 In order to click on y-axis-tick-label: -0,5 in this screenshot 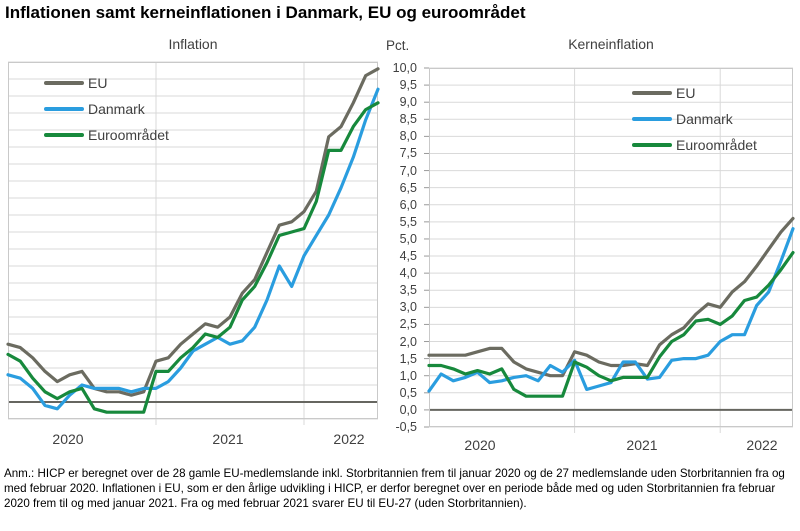, I will do `click(406, 427)`.